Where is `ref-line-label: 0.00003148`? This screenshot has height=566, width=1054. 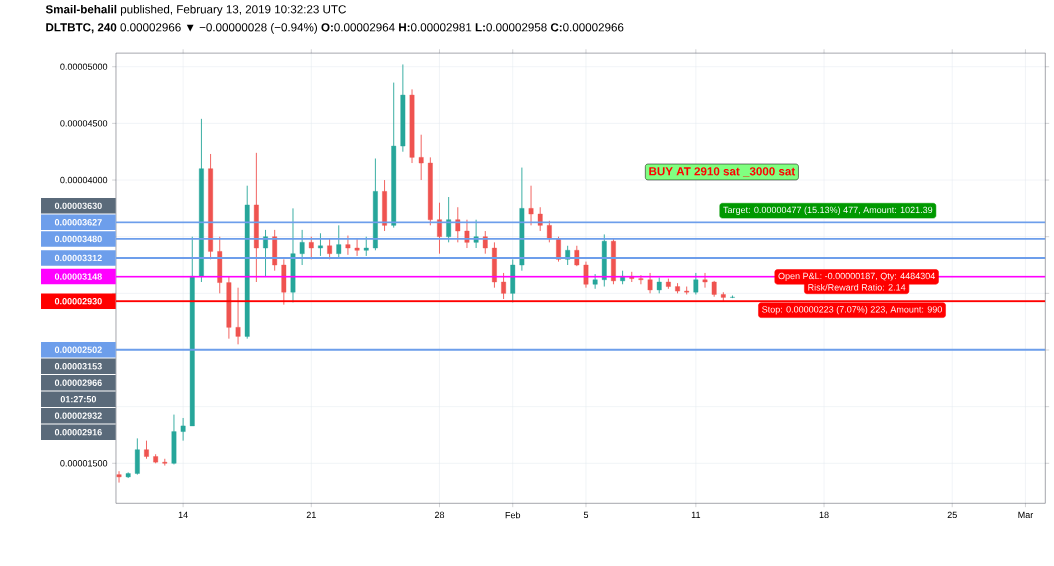 ref-line-label: 0.00003148 is located at coordinates (78, 276).